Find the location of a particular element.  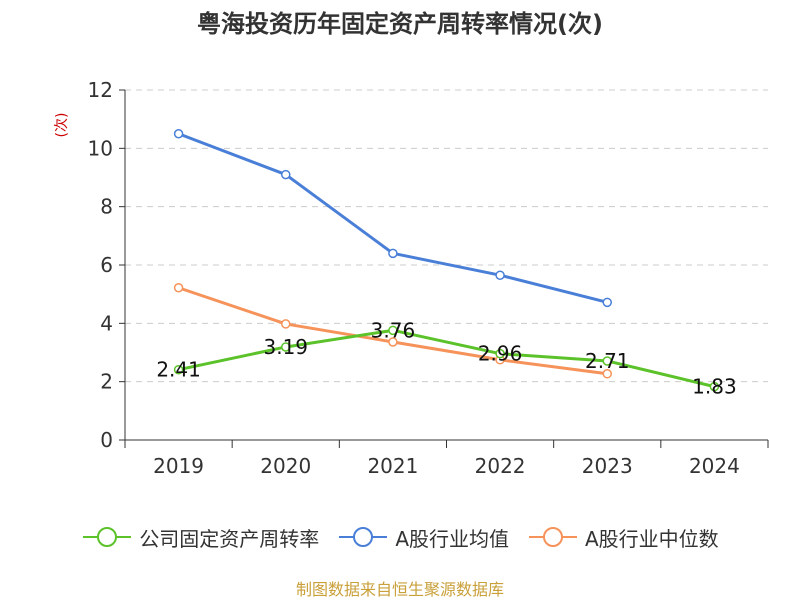

data-label: 1.83 is located at coordinates (714, 387).